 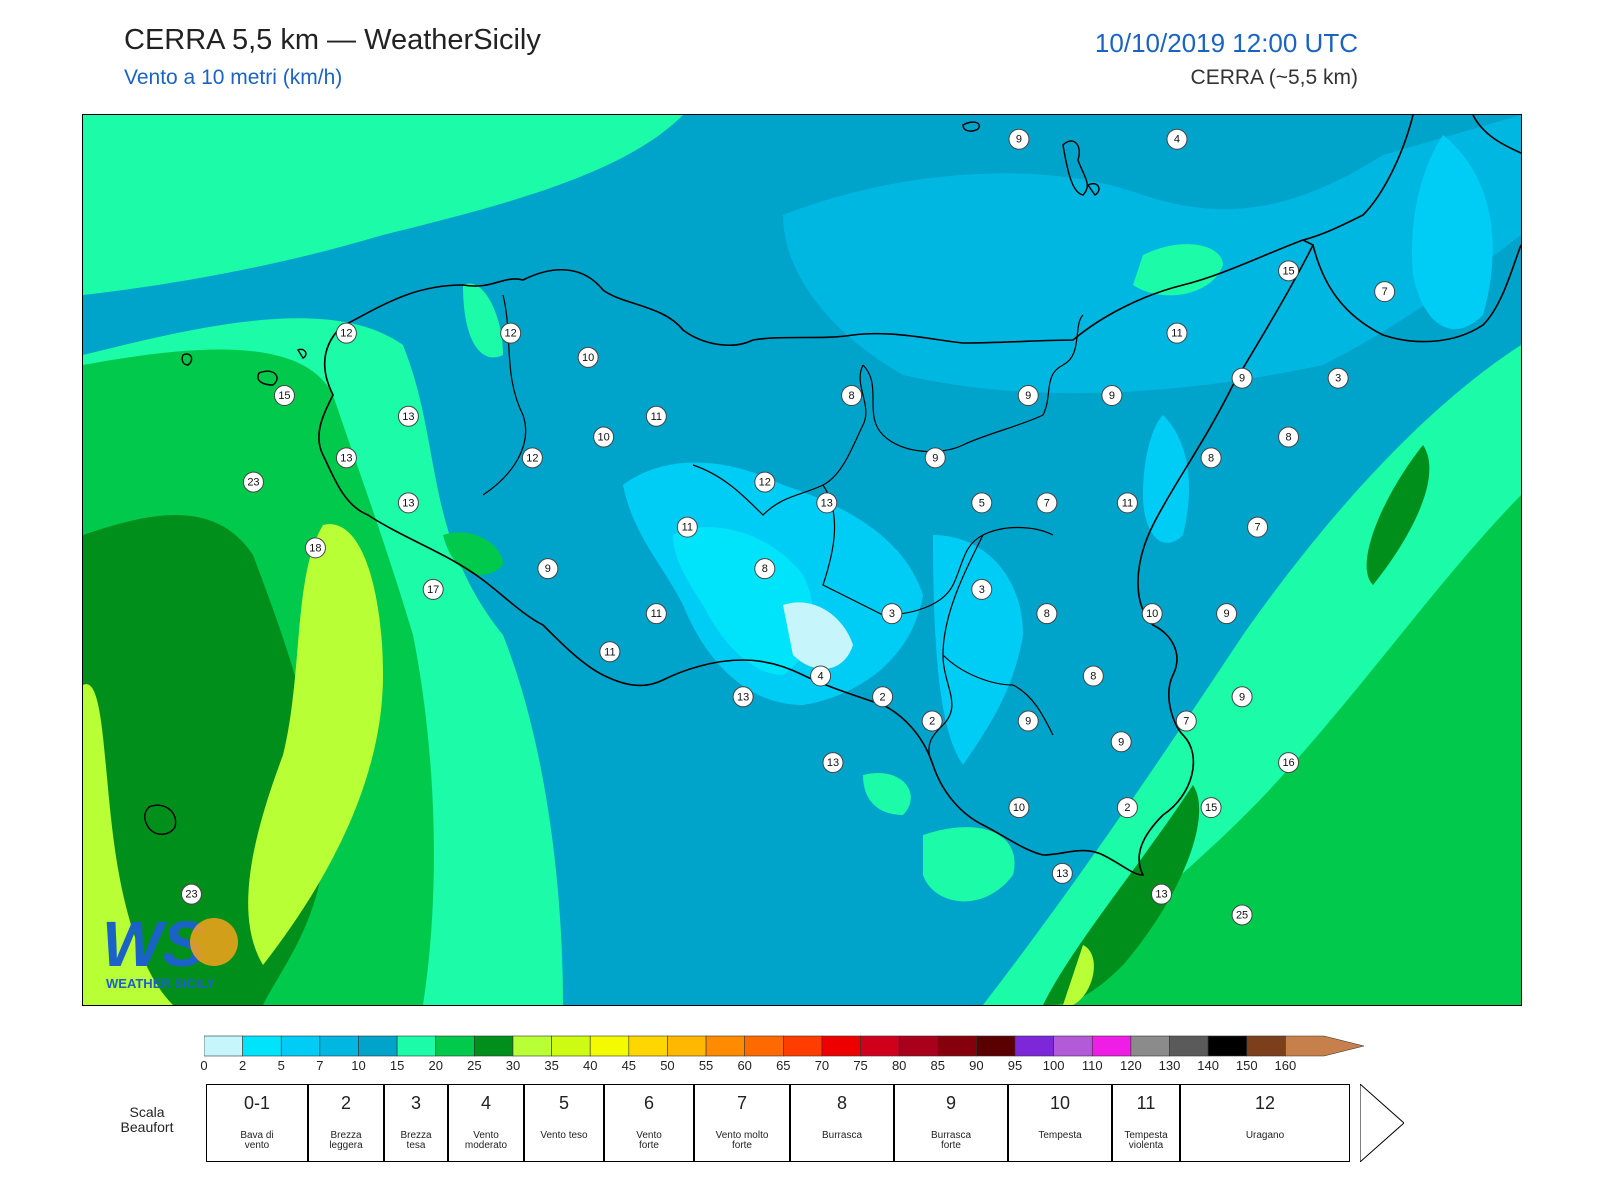 I want to click on svg-text: WEATHER SICILY, so click(x=160, y=983).